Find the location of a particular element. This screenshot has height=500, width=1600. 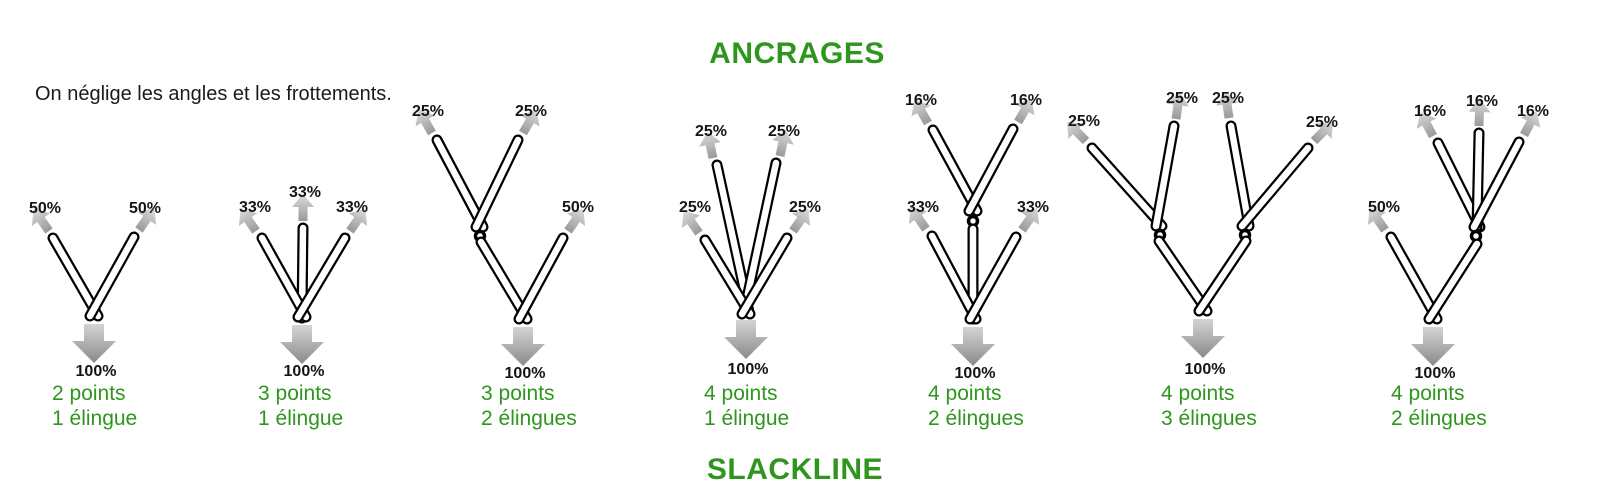

diagram-4points-2slings-b: 16% 16% 16% 50% 100% 4 points 2 élingues is located at coordinates (1454, 261).